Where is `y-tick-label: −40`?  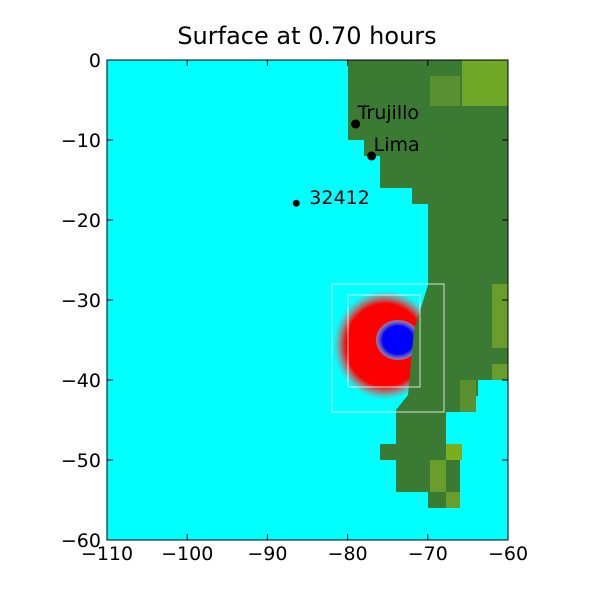
y-tick-label: −40 is located at coordinates (81, 381).